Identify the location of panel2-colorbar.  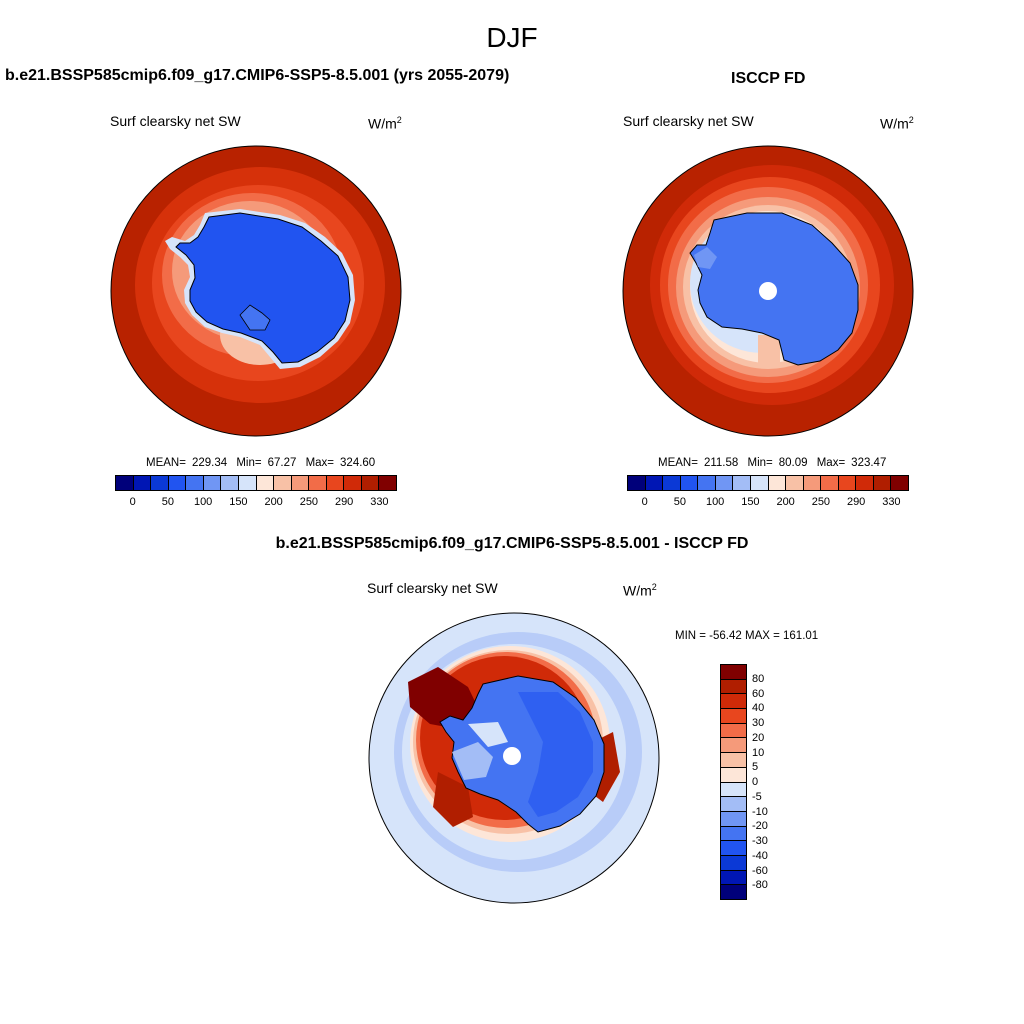
(768, 483).